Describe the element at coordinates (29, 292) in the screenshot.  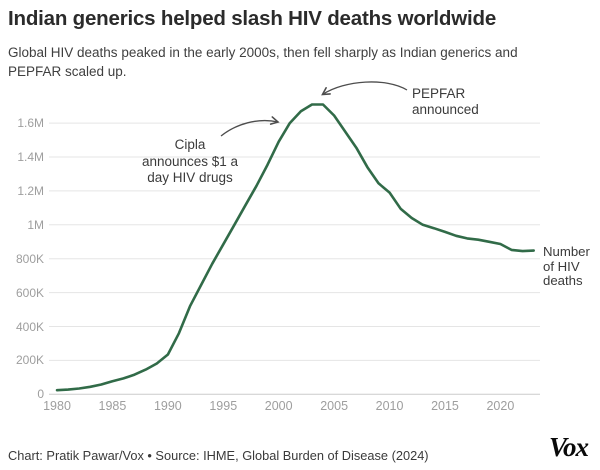
I see `y-axis-tick-label: 600K` at that location.